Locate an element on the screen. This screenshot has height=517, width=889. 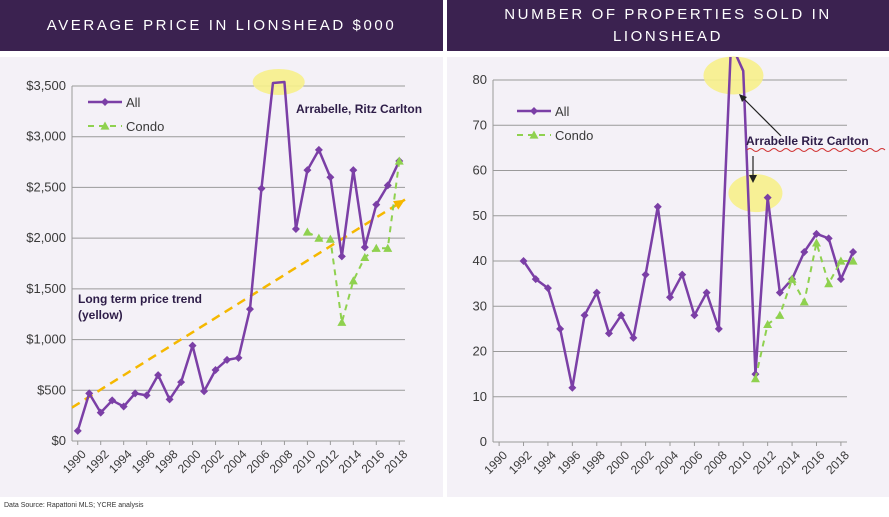
y-tick-label: $3,000 is located at coordinates (46, 136).